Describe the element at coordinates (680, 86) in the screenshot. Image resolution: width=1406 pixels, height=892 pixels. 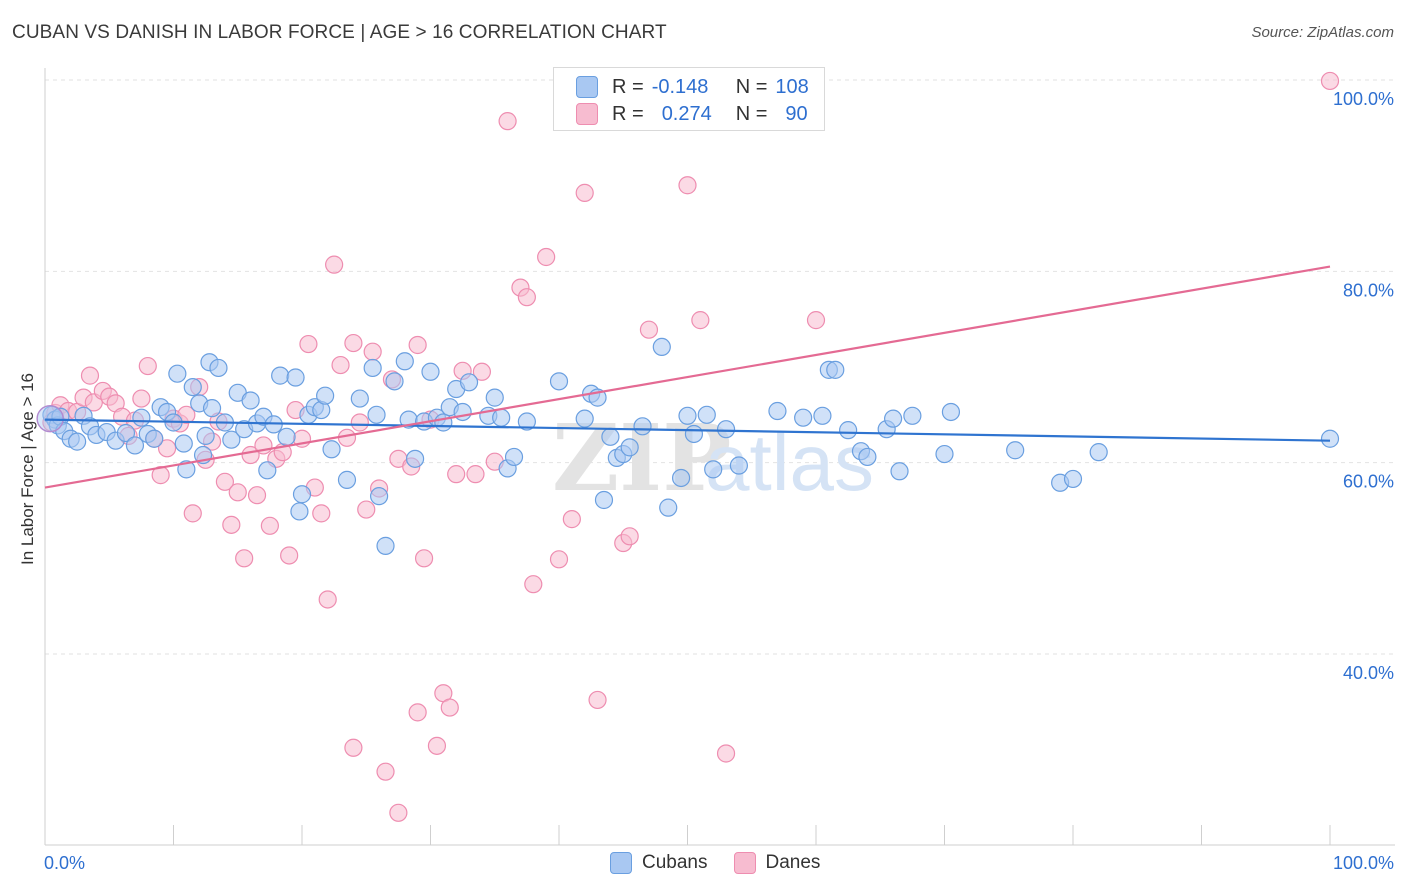
I see `legend-r-value: -0.148` at that location.